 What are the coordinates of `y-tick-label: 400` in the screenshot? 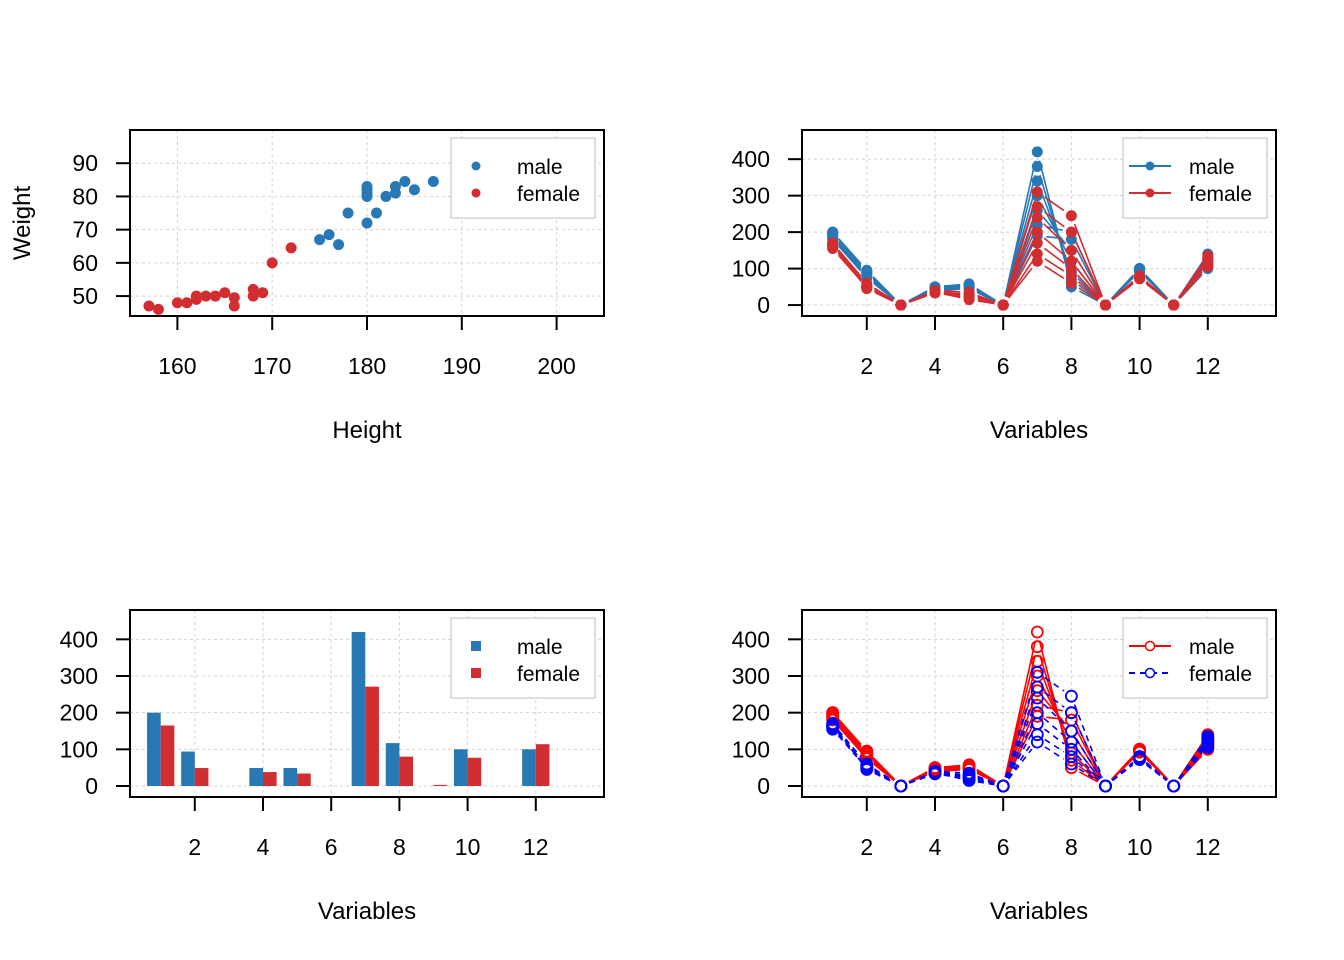 It's located at (79, 639).